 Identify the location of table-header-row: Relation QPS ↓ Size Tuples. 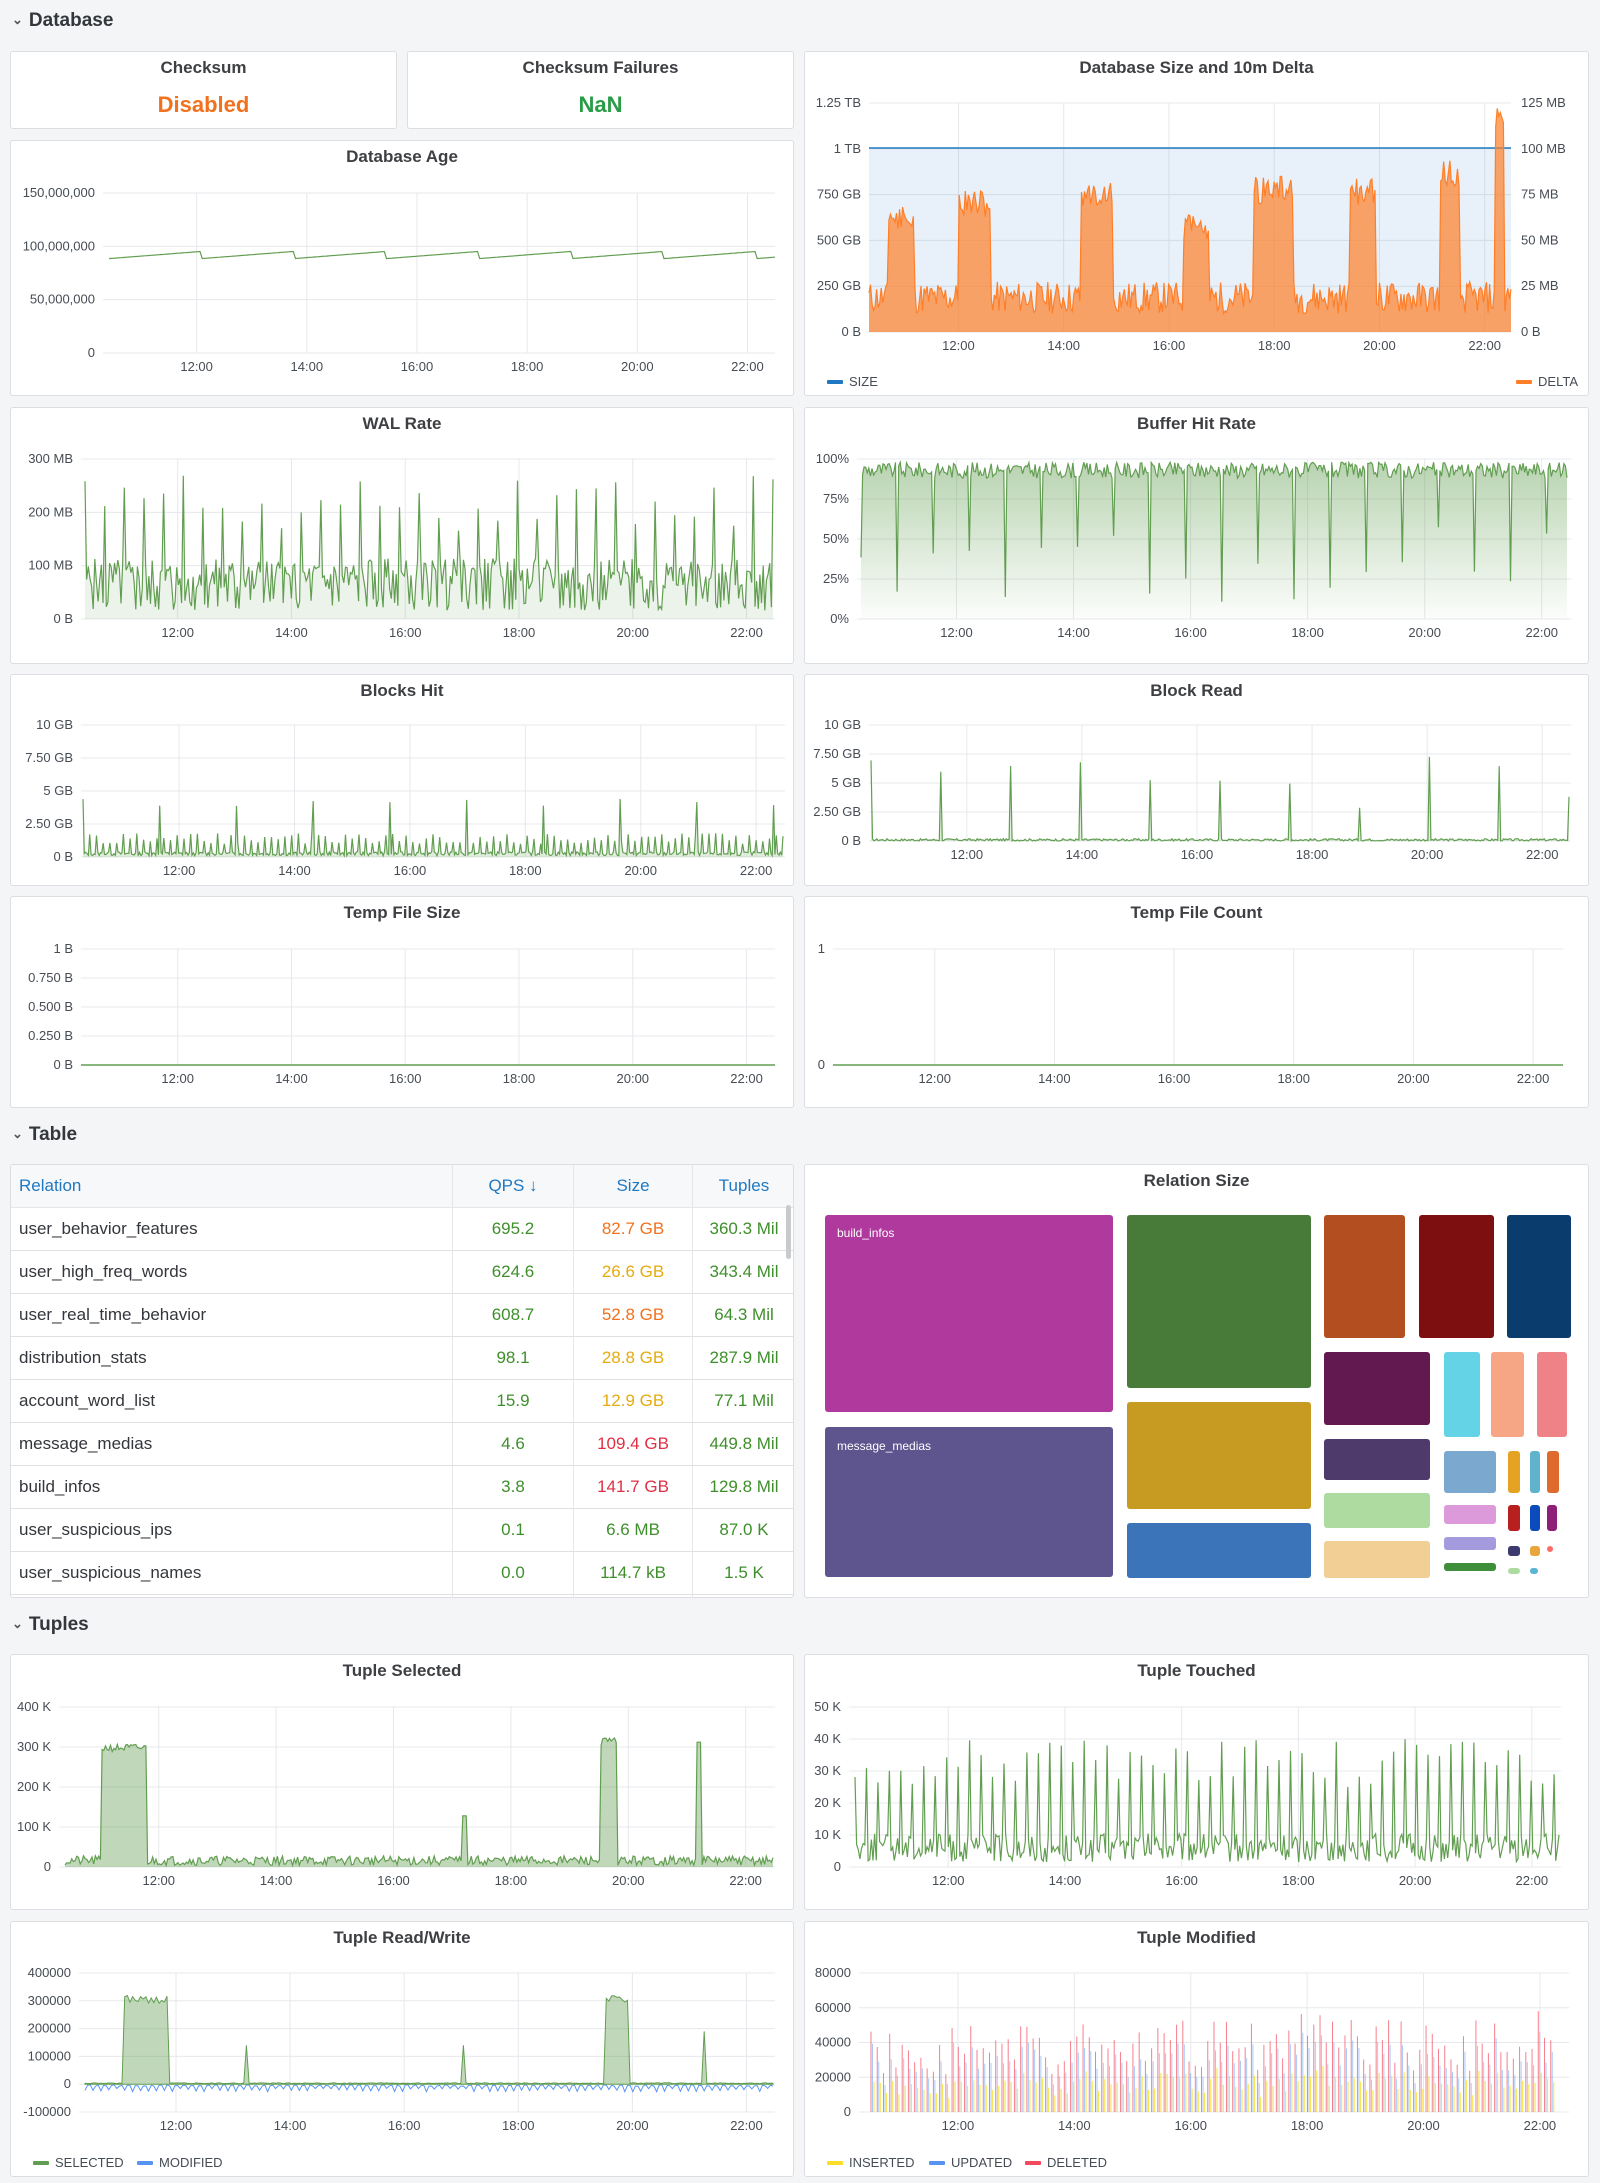
(402, 1186).